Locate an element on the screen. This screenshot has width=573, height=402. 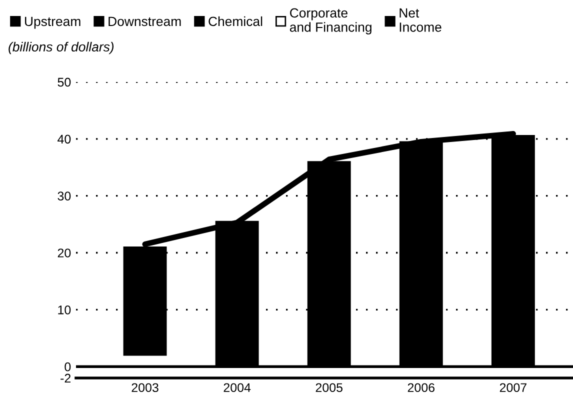
y-tick-label: 20 is located at coordinates (64, 253).